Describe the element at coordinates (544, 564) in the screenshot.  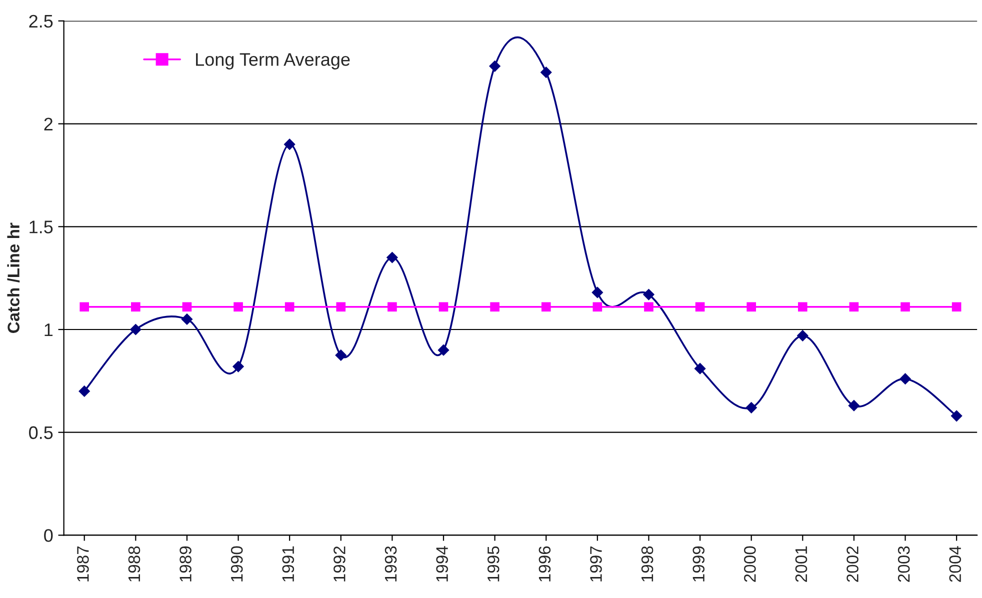
I see `x-tick-label: 1996` at that location.